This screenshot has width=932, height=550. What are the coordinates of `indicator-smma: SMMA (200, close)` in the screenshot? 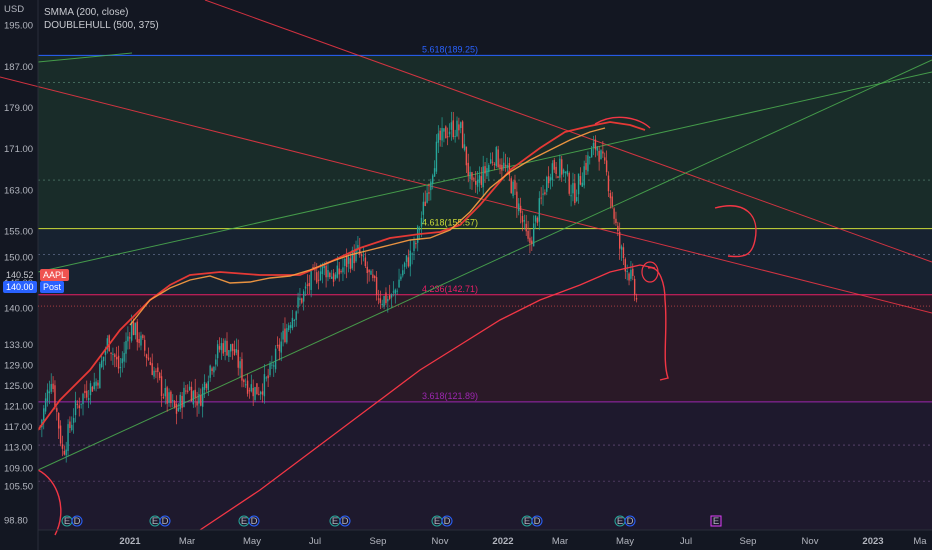 It's located at (86, 12).